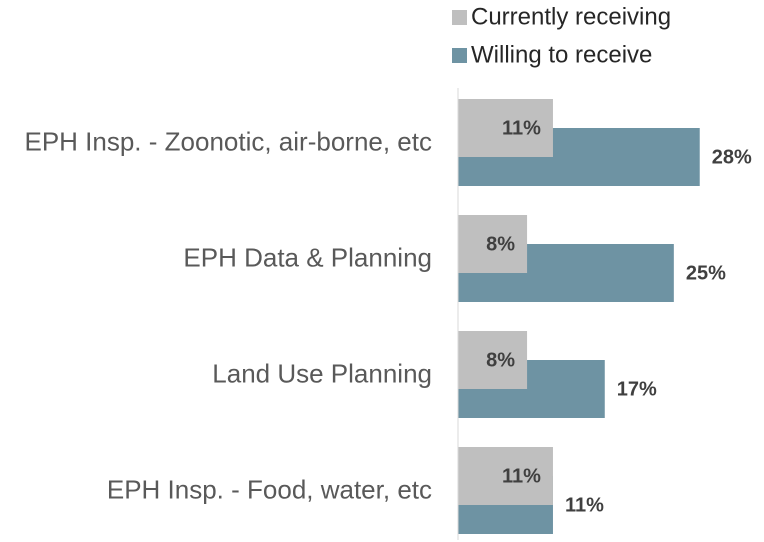 The width and height of the screenshot is (764, 542). Describe the element at coordinates (571, 16) in the screenshot. I see `legend-label: Currently receiving` at that location.